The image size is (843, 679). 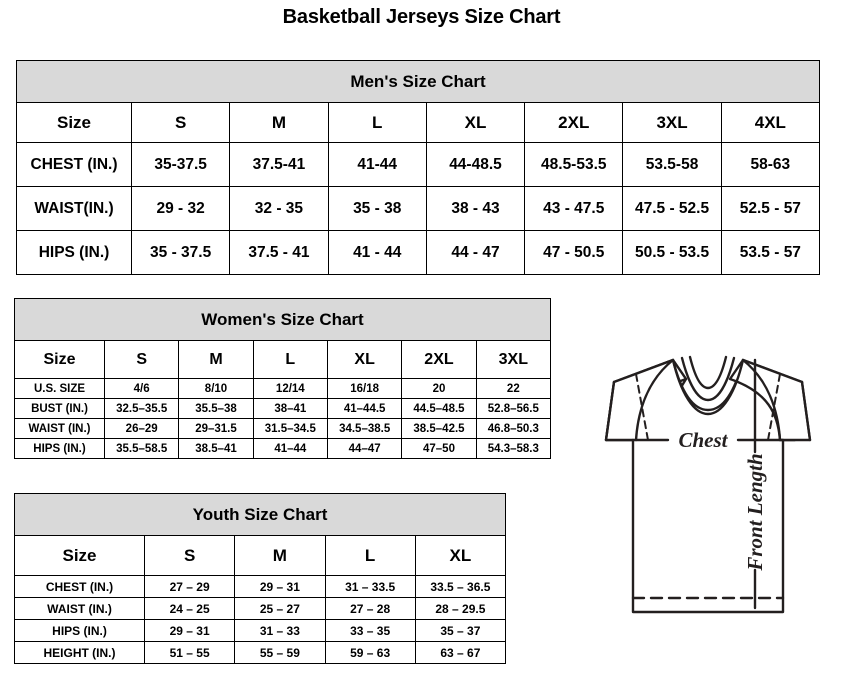 I want to click on cell-hips-3xl: 54.3–58.3, so click(x=513, y=448).